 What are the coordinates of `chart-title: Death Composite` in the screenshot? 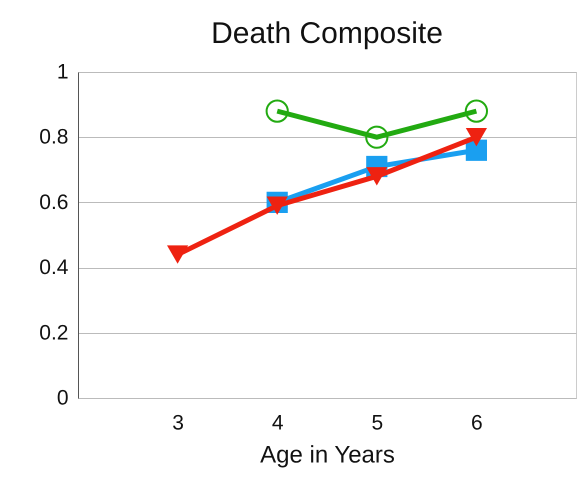 It's located at (327, 33).